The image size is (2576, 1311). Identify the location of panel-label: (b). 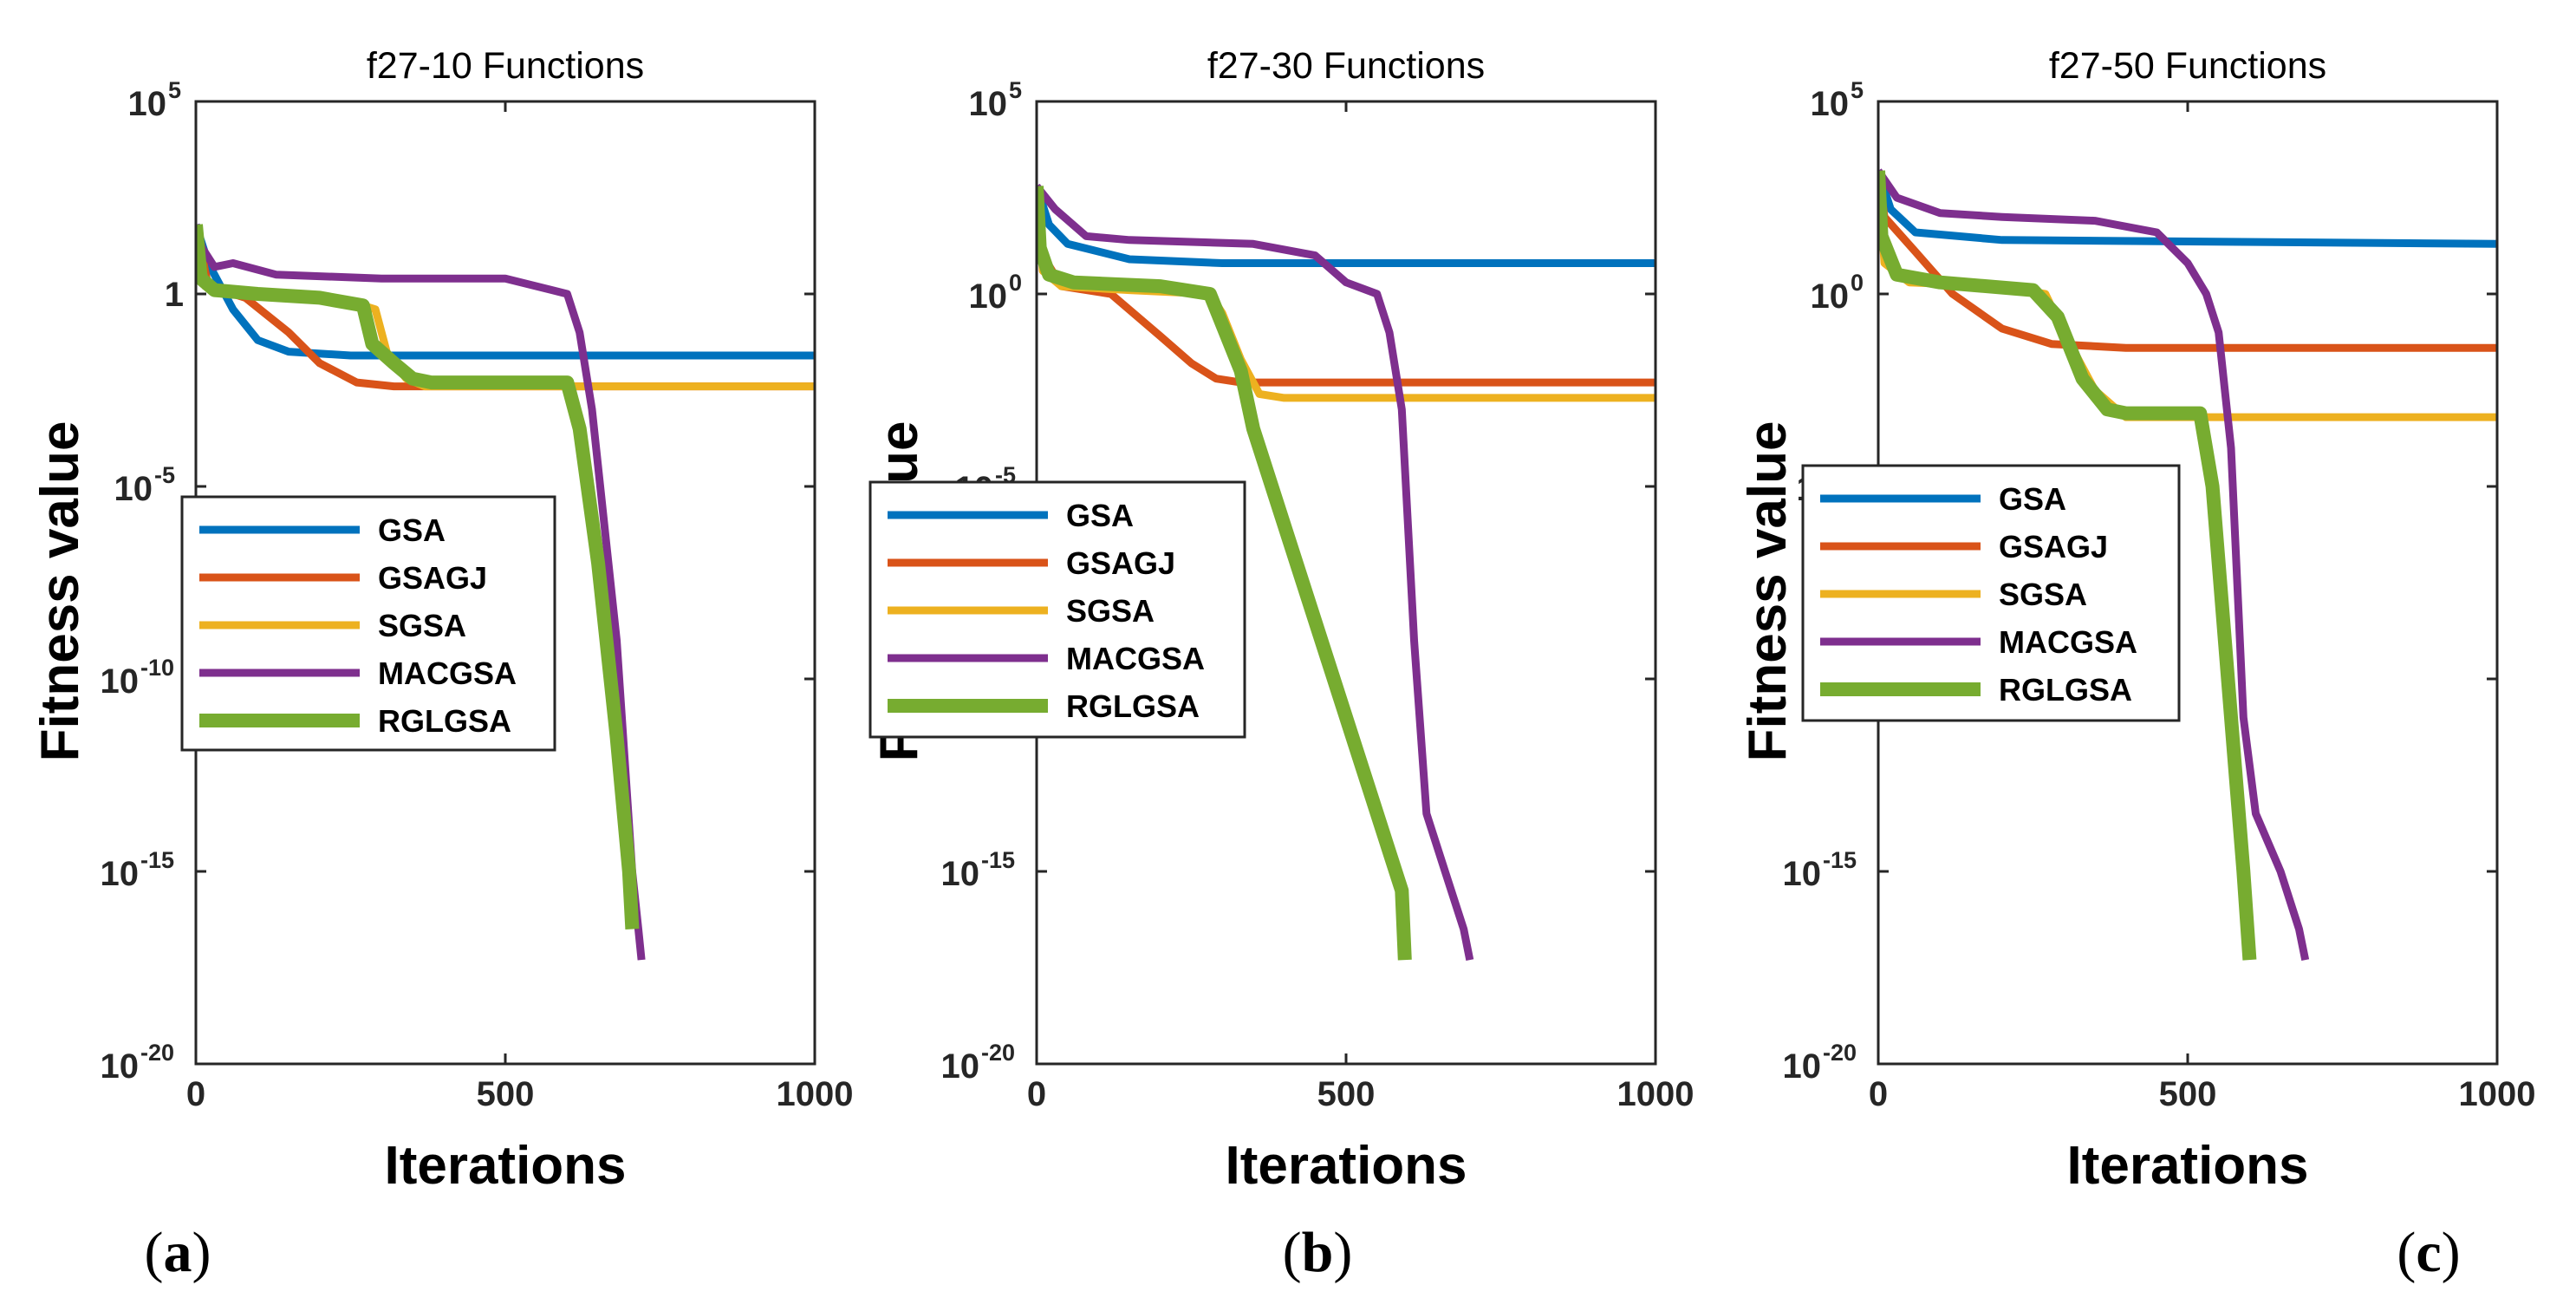
(1318, 1253).